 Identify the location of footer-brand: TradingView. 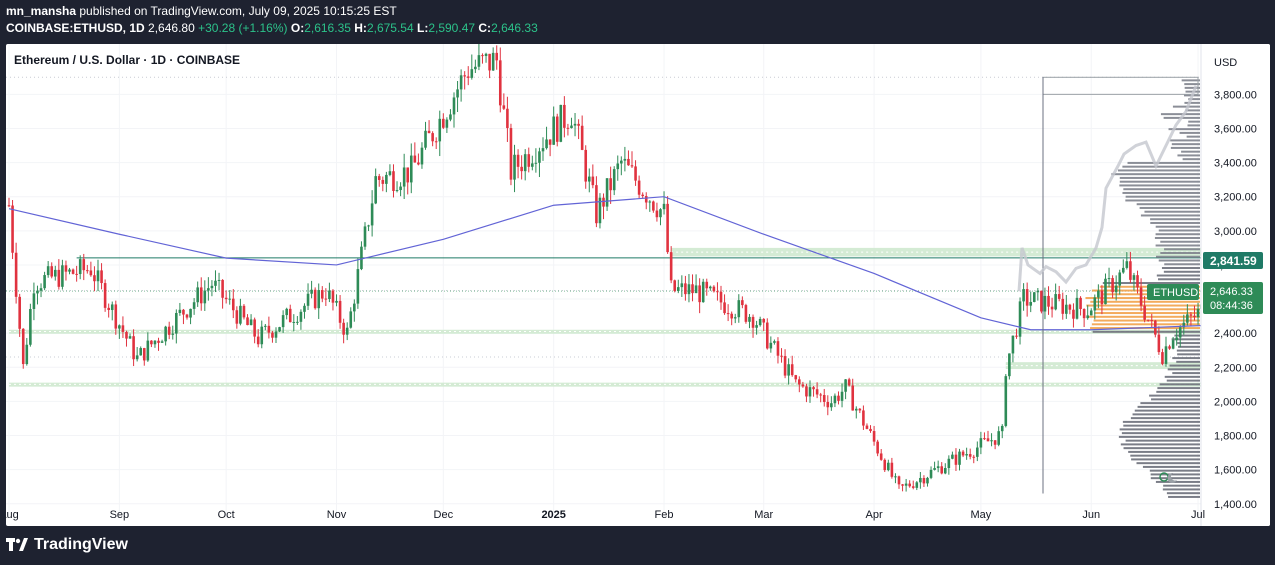
(81, 544).